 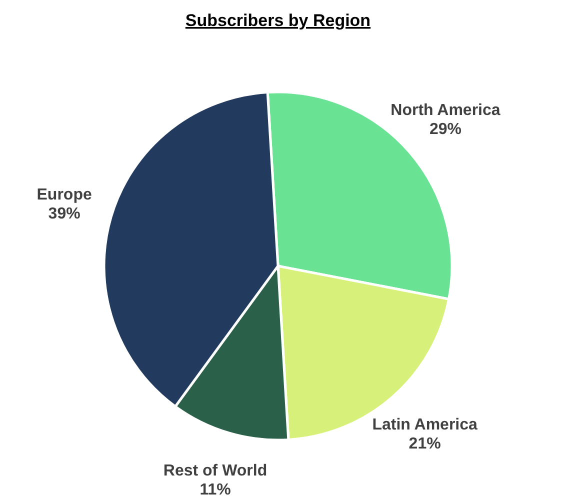 What do you see at coordinates (424, 443) in the screenshot?
I see `data-label: 21%` at bounding box center [424, 443].